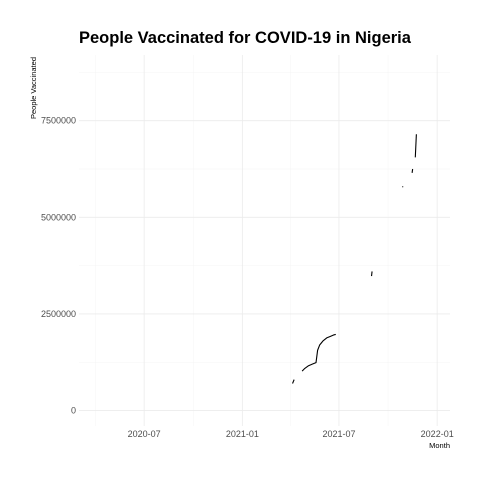  What do you see at coordinates (58, 121) in the screenshot?
I see `y-tick-label: 7500000` at bounding box center [58, 121].